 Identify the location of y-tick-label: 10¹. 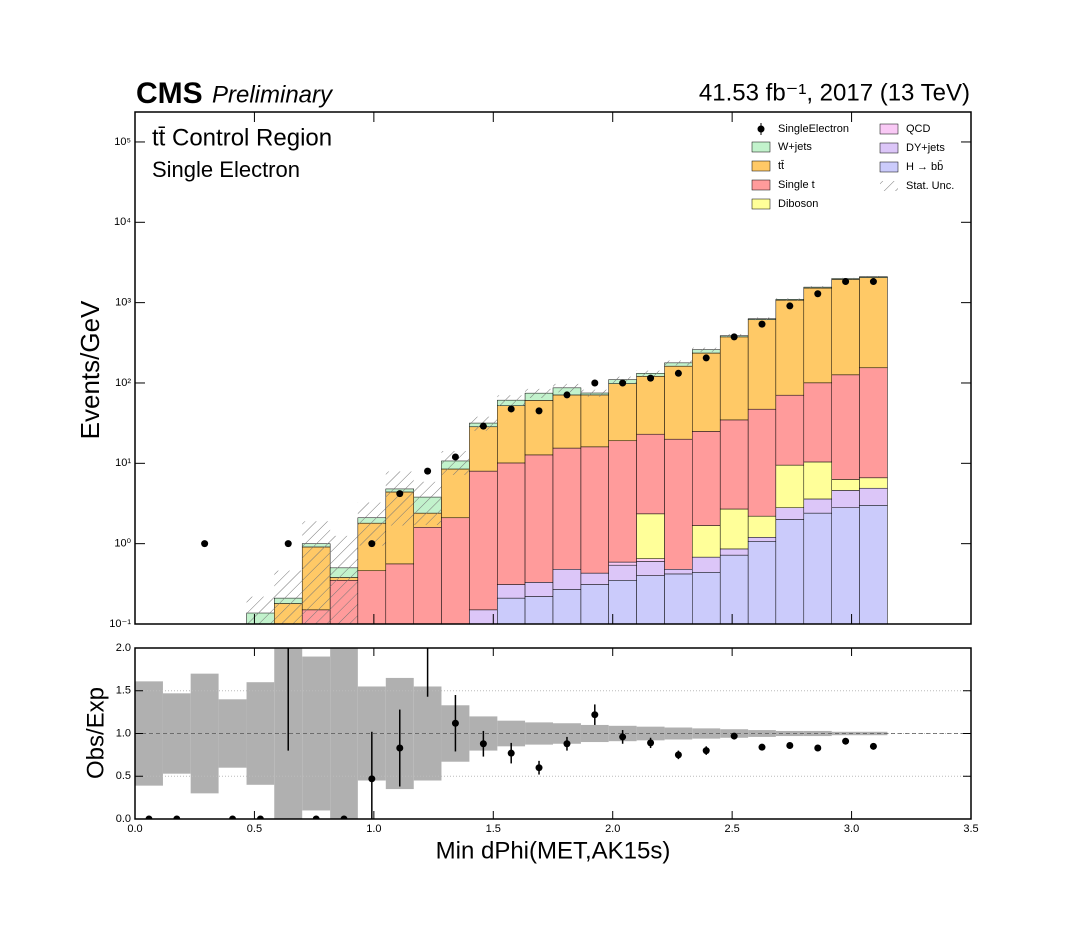
(123, 463).